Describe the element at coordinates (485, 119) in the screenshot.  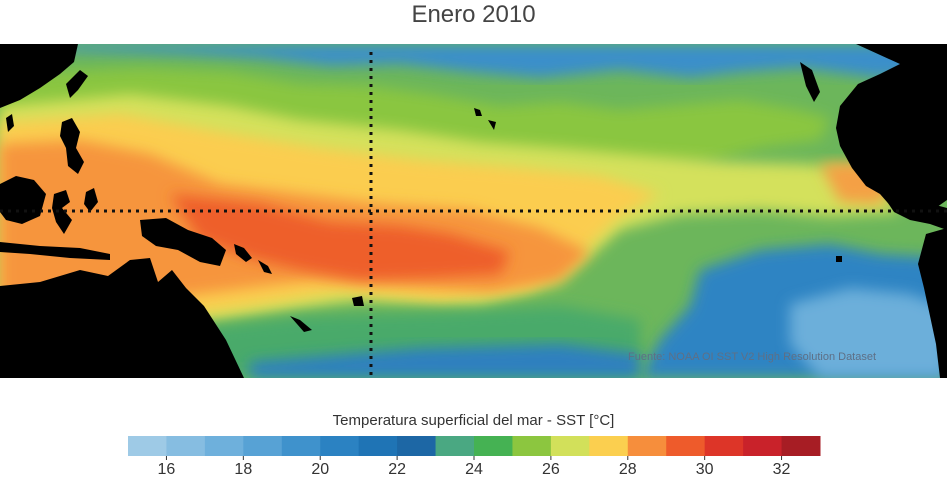
I see `land-hawaii` at that location.